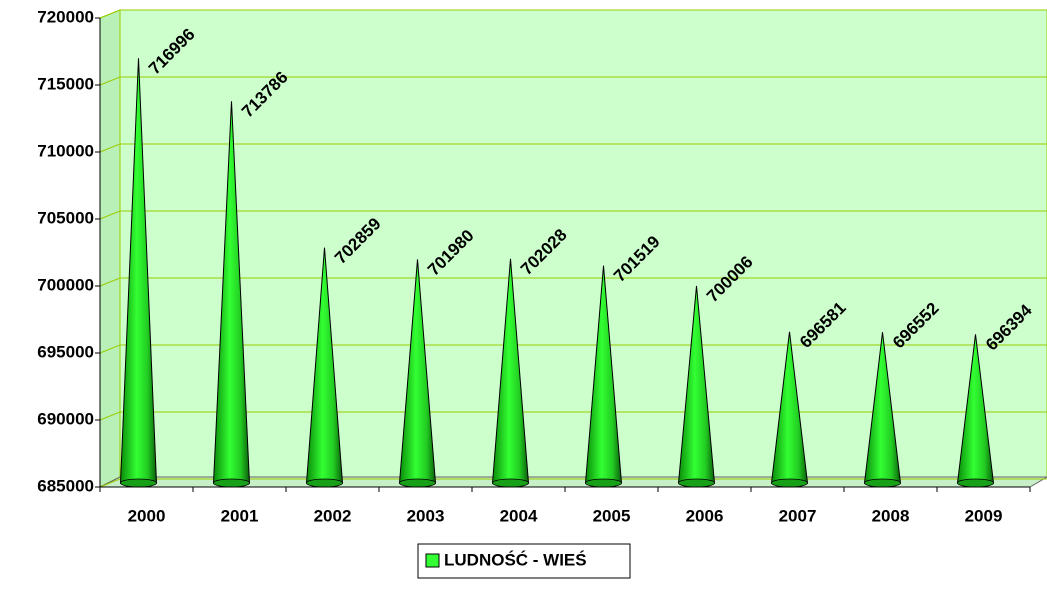 The image size is (1047, 592). What do you see at coordinates (891, 515) in the screenshot?
I see `x-tick-label: 2008` at bounding box center [891, 515].